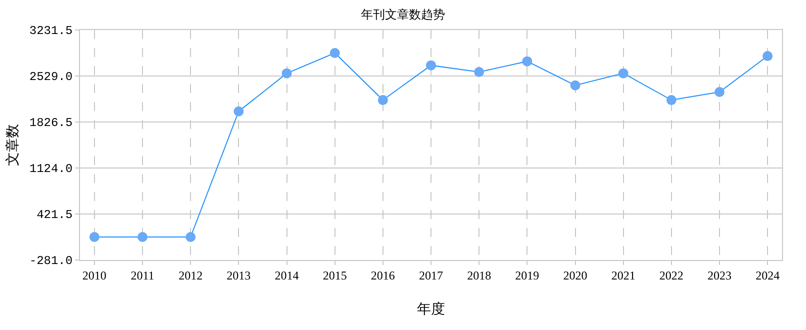 The height and width of the screenshot is (330, 806). What do you see at coordinates (51, 77) in the screenshot?
I see `y-tick-label: 2529.0` at bounding box center [51, 77].